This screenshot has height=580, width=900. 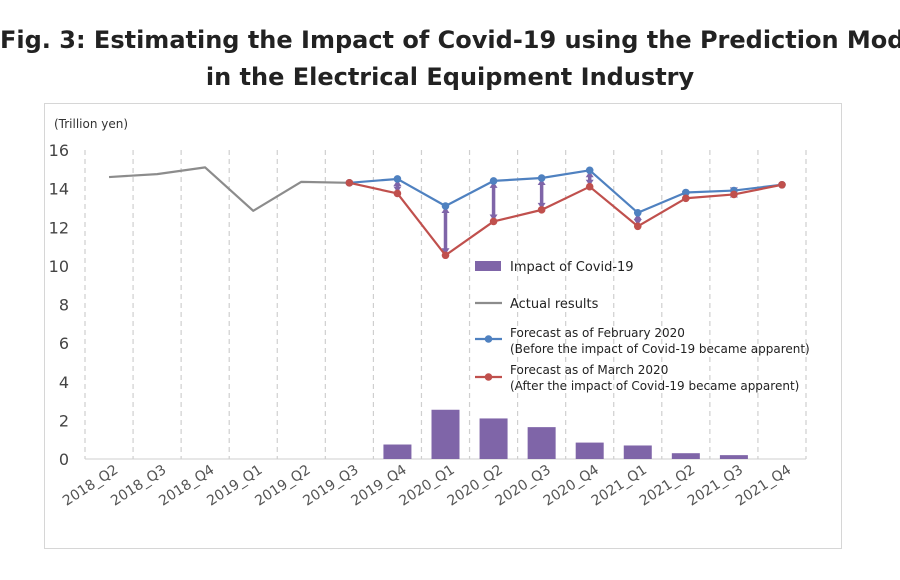 What do you see at coordinates (59, 227) in the screenshot?
I see `y-tick-label: 12` at bounding box center [59, 227].